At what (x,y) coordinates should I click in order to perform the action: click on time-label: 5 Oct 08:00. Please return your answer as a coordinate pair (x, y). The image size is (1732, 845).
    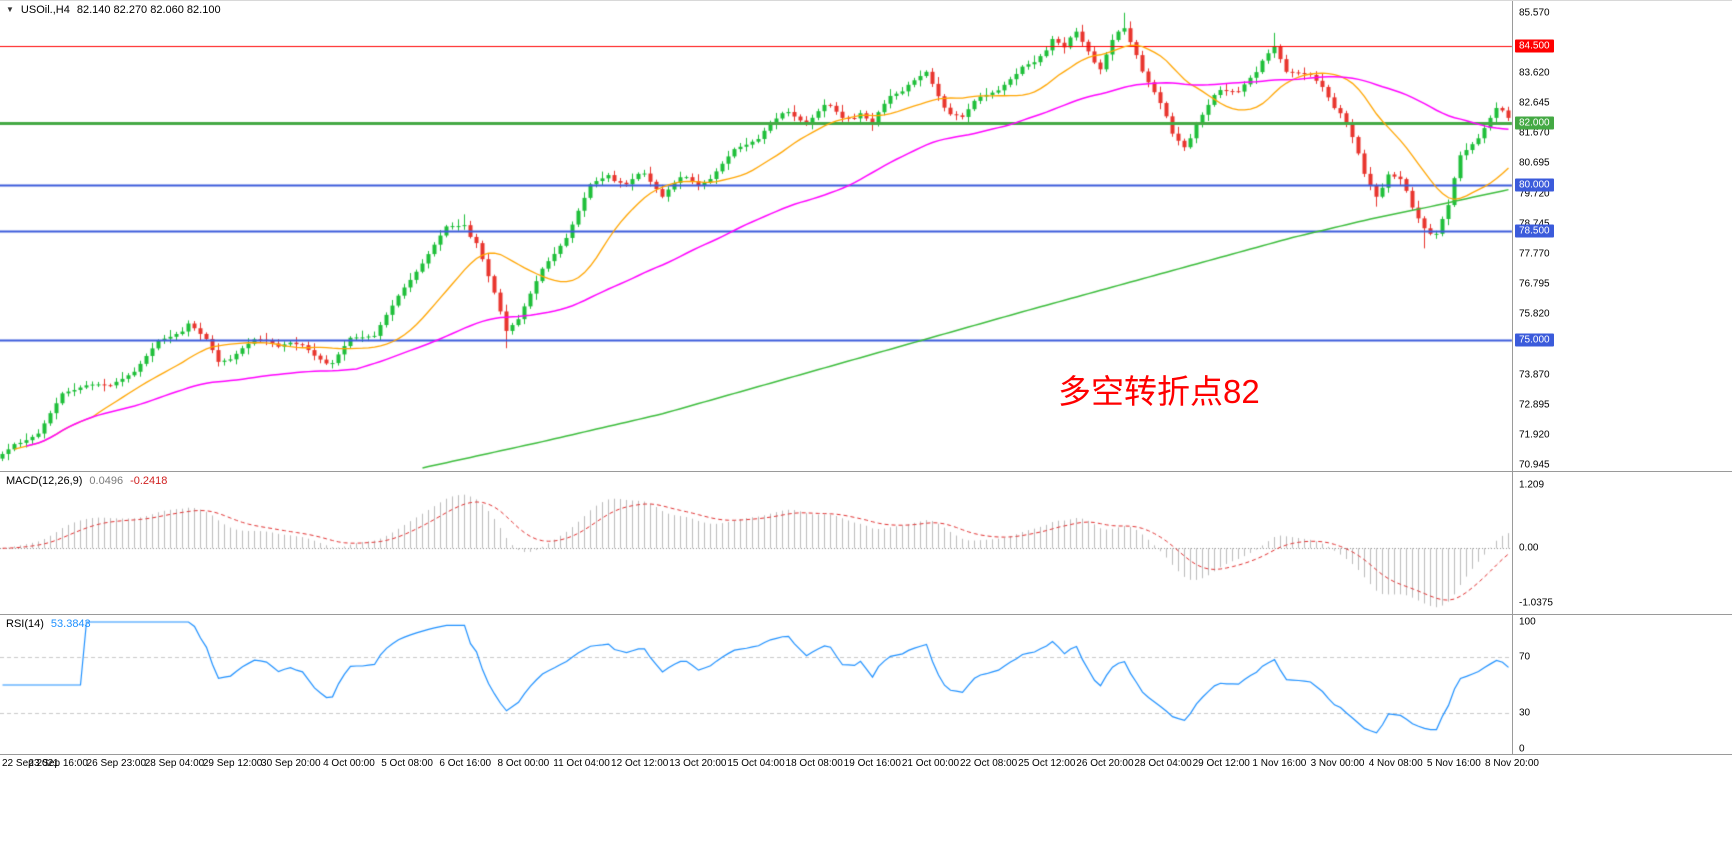
    Looking at the image, I should click on (407, 763).